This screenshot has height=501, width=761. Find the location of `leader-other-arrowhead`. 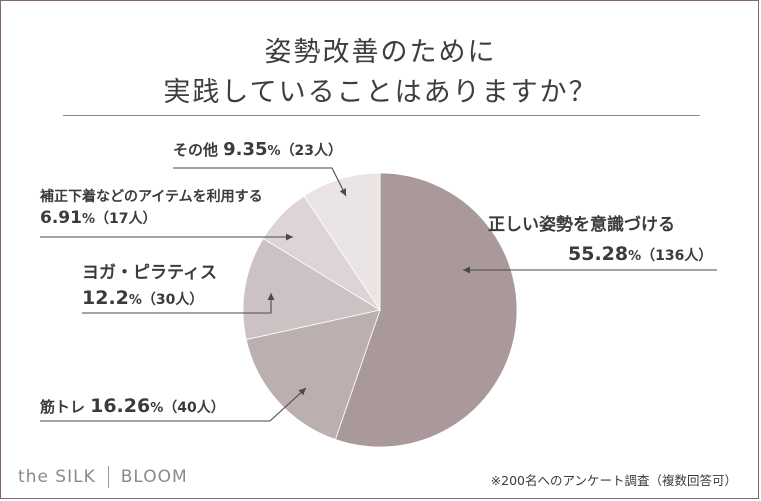

leader-other-arrowhead is located at coordinates (342, 192).